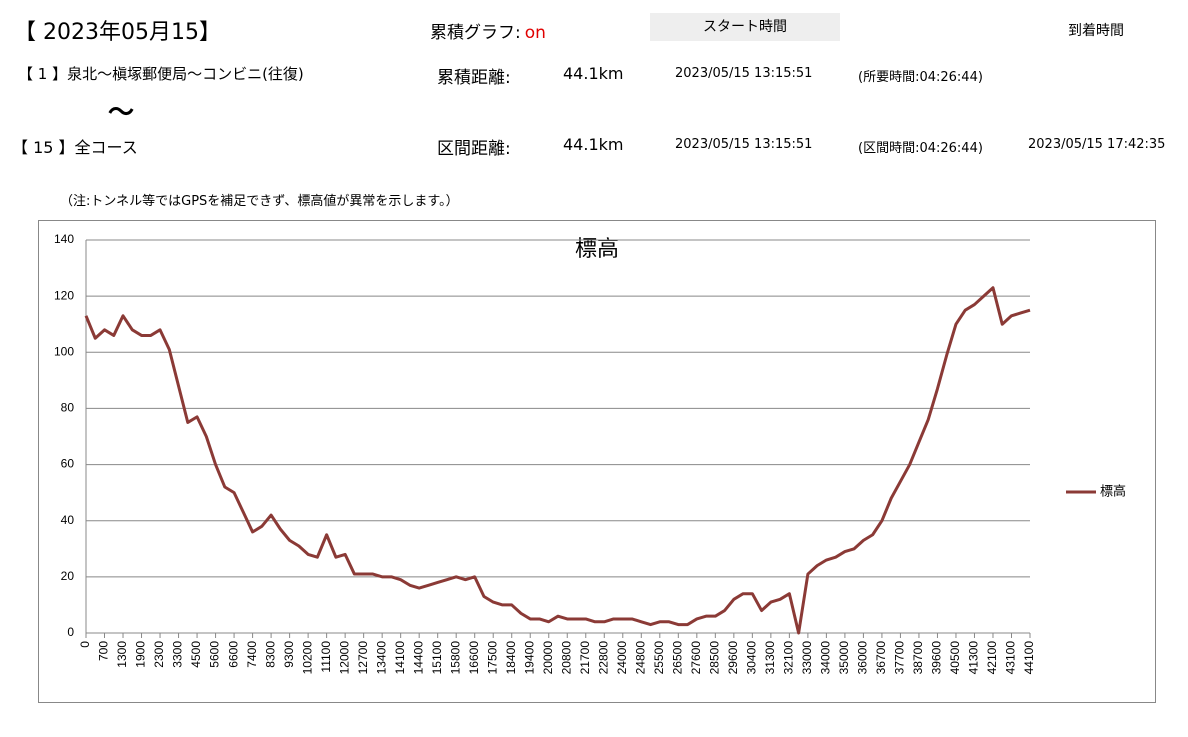  Describe the element at coordinates (400, 658) in the screenshot. I see `x-tick-label: 14100` at that location.